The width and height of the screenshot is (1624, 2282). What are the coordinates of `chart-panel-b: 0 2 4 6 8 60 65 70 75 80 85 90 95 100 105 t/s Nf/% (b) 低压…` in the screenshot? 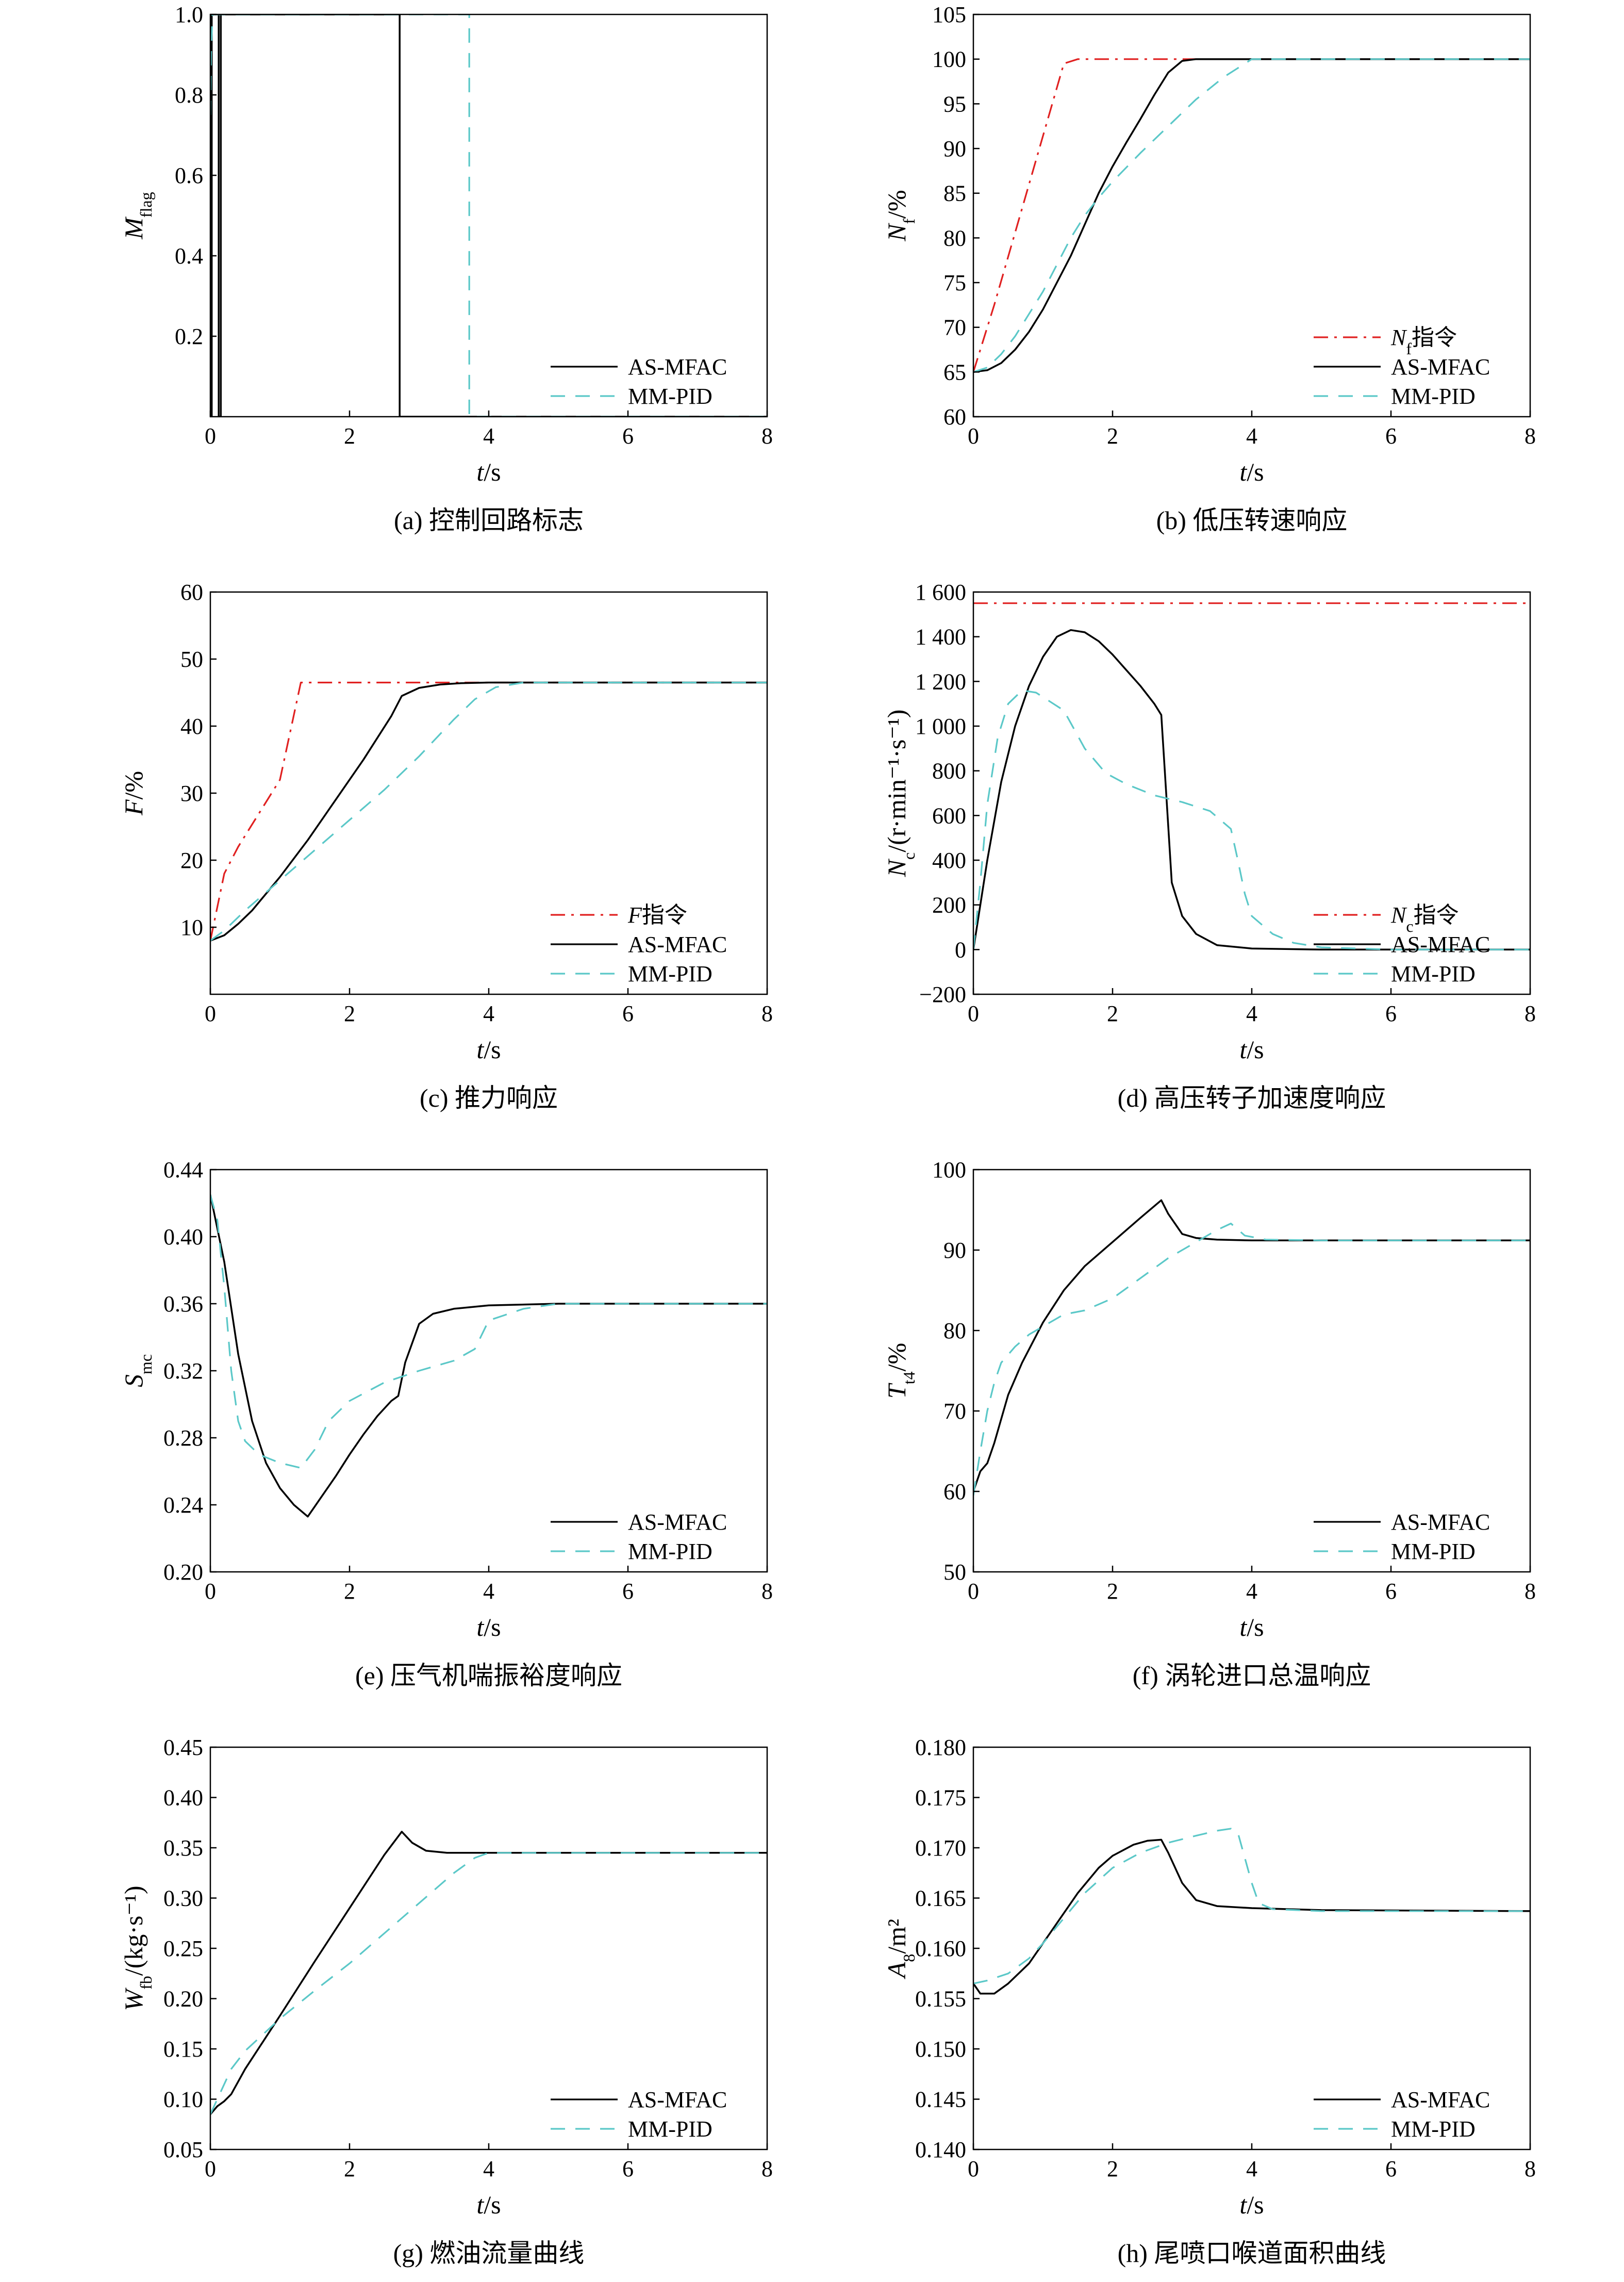 It's located at (1209, 269).